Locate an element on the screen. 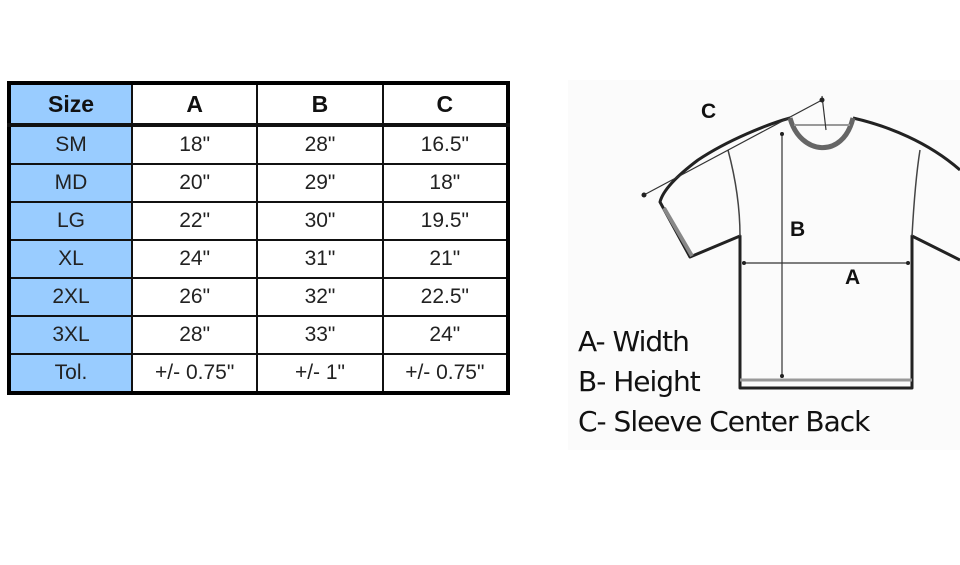 This screenshot has height=565, width=960. measurement-cell: 32" is located at coordinates (320, 297).